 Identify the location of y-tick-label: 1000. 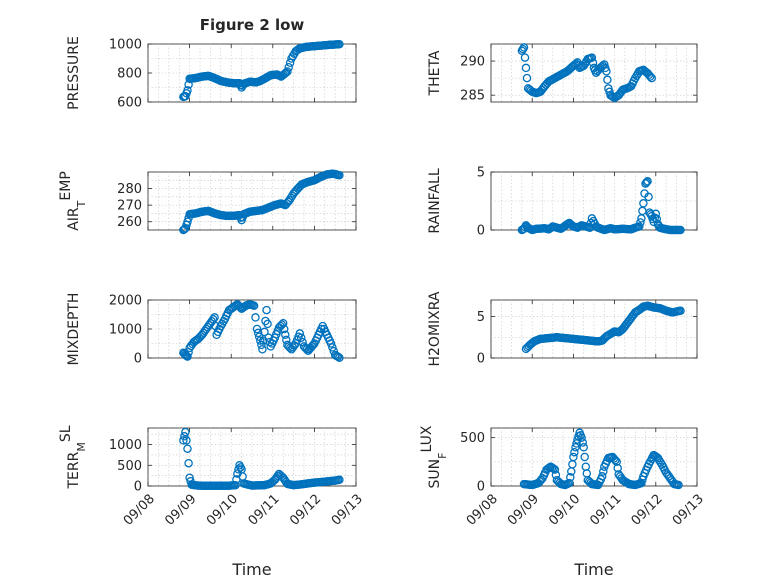
(125, 45).